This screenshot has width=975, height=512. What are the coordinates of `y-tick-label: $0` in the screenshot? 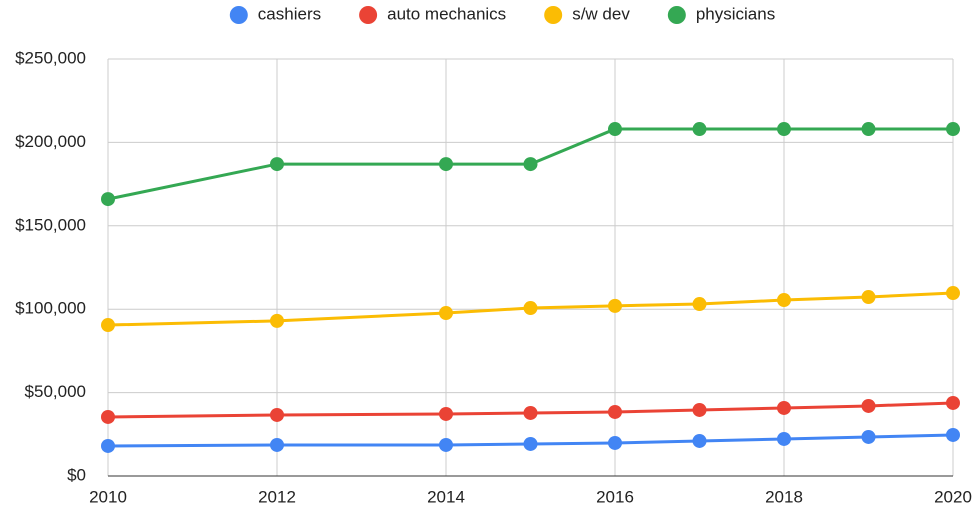 It's located at (76, 474).